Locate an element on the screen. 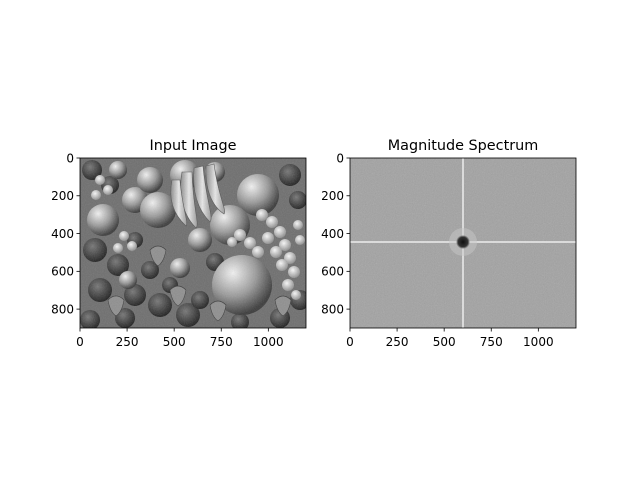 This screenshot has height=480, width=640. axes-title: Input Image is located at coordinates (193, 146).